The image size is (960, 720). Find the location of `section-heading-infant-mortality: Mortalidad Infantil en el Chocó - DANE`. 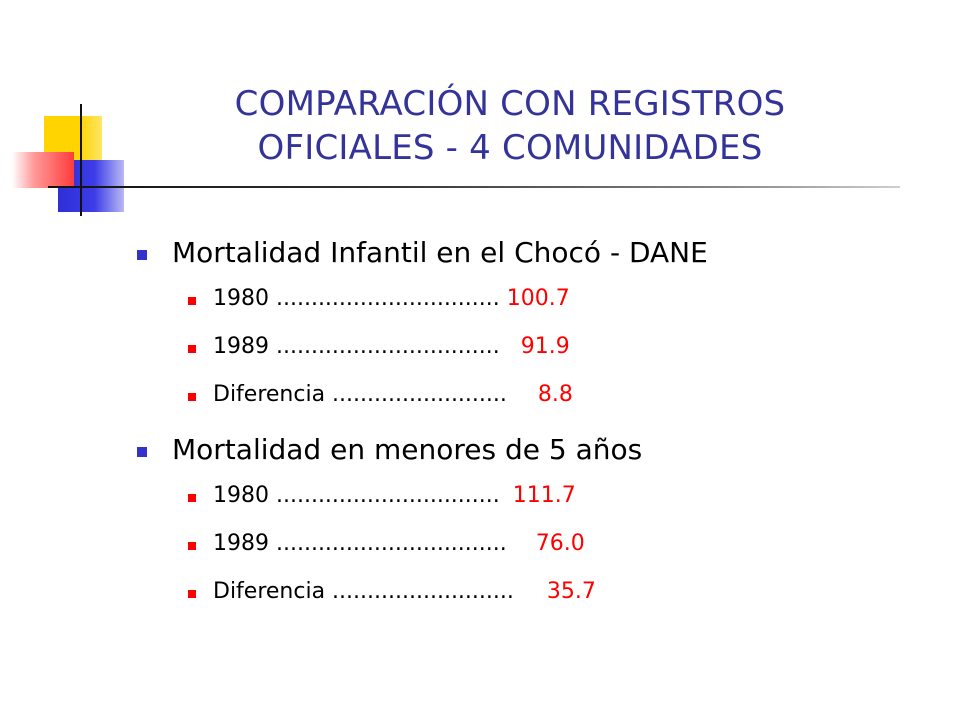

section-heading-infant-mortality: Mortalidad Infantil en el Chocó - DANE is located at coordinates (440, 252).